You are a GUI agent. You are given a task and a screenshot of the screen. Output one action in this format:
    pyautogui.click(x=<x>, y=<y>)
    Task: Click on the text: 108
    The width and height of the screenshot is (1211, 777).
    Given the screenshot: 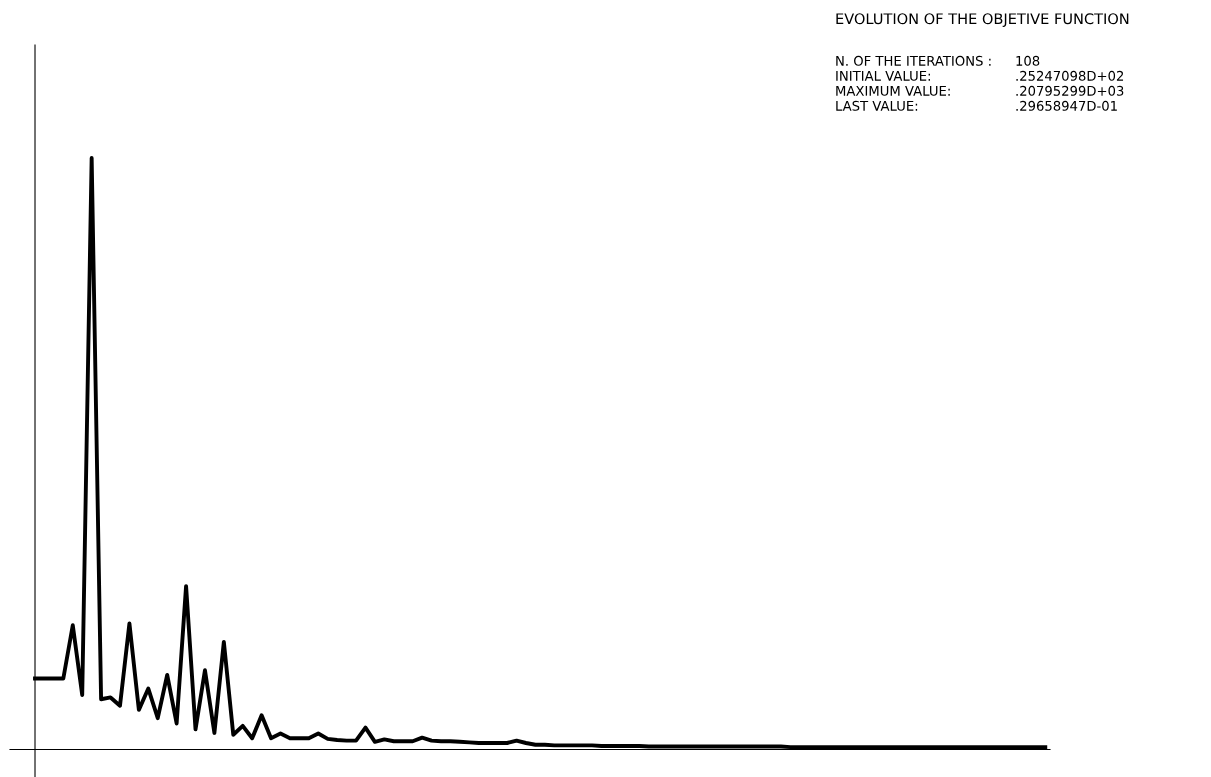 What is the action you would take?
    pyautogui.click(x=1028, y=60)
    